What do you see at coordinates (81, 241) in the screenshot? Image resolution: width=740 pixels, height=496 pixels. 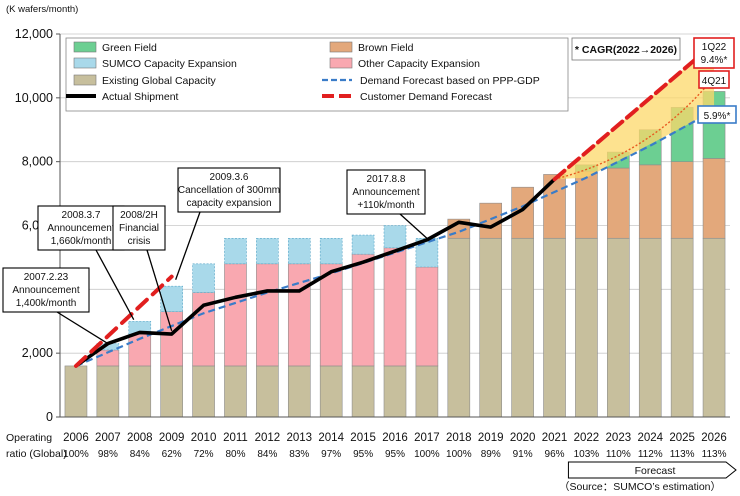 I see `annotation-text: 1,660k/month` at bounding box center [81, 241].